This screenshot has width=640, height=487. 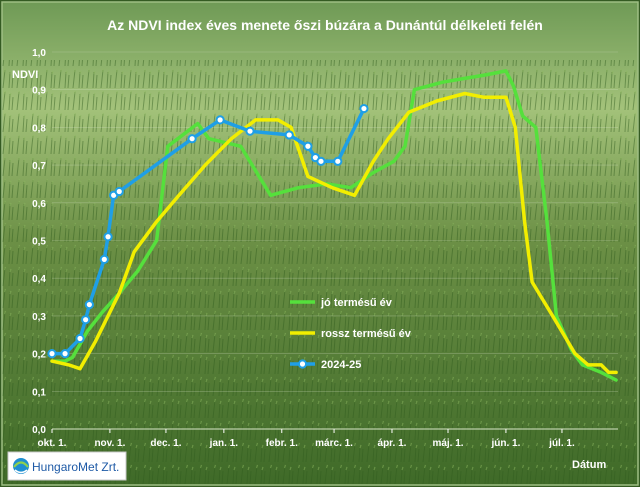 What do you see at coordinates (302, 364) in the screenshot?
I see `legend-marker` at bounding box center [302, 364].